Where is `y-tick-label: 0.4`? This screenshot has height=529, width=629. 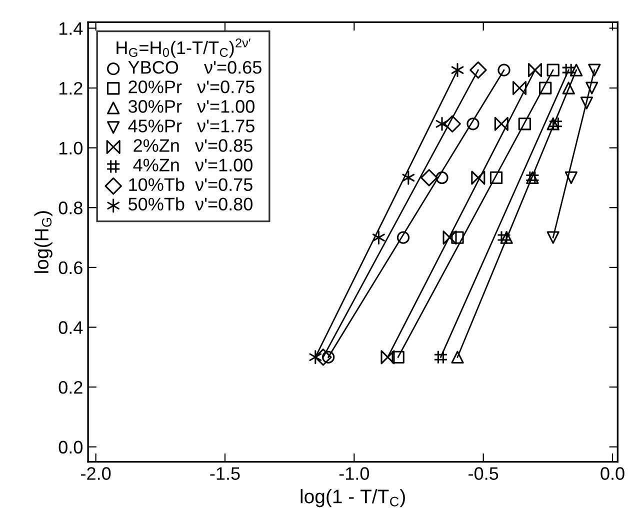 y-tick-label: 0.4 is located at coordinates (70, 327).